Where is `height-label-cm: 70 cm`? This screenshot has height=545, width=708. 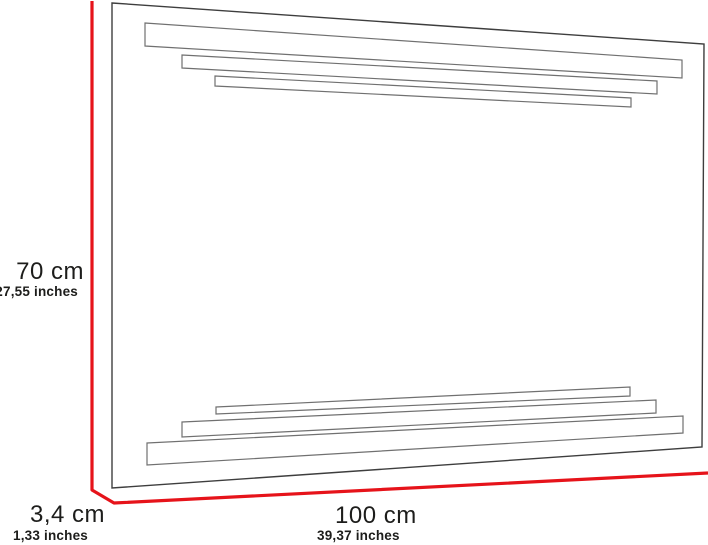
height-label-cm: 70 cm is located at coordinates (50, 271).